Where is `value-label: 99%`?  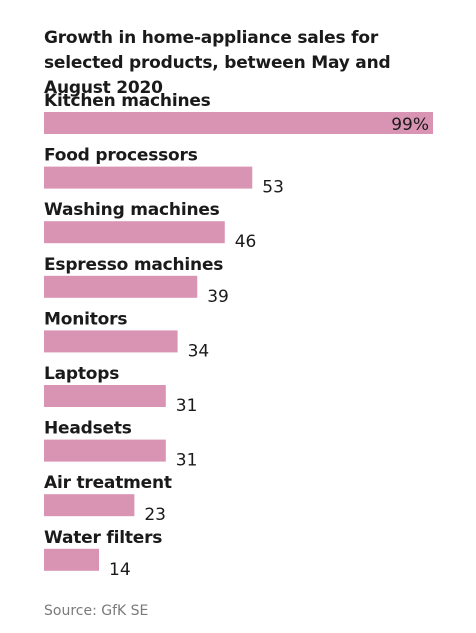
value-label: 99% is located at coordinates (410, 125).